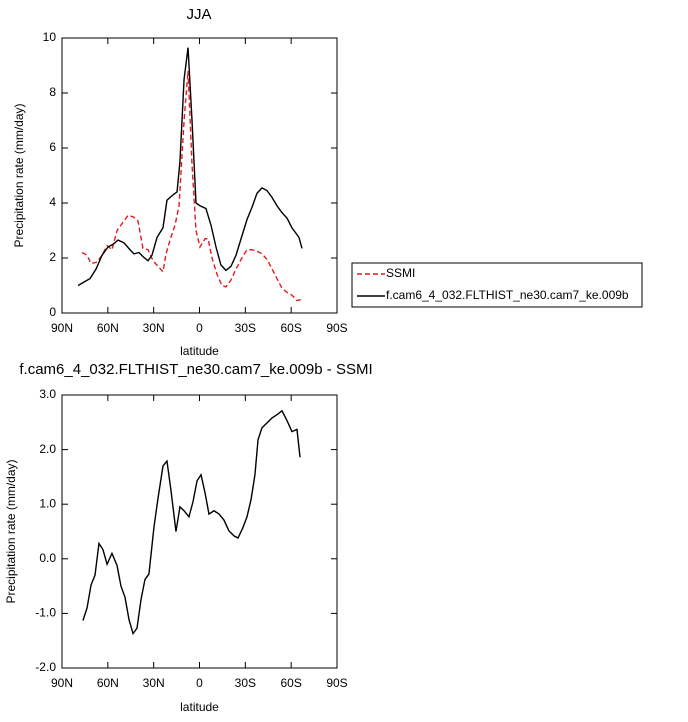 The width and height of the screenshot is (688, 722). I want to click on y-tick-label: 6, so click(52, 147).